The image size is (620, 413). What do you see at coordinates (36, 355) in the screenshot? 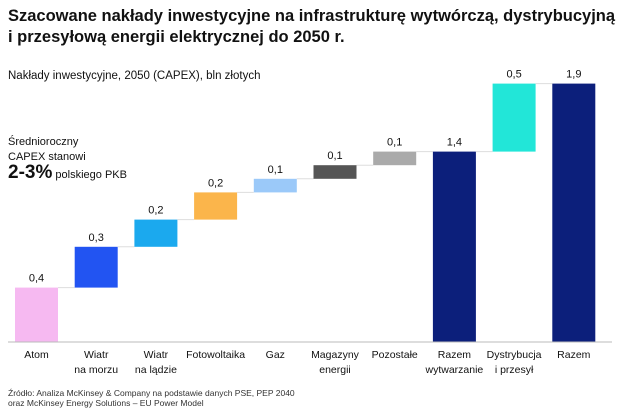
I see `category-label: Atom` at bounding box center [36, 355].